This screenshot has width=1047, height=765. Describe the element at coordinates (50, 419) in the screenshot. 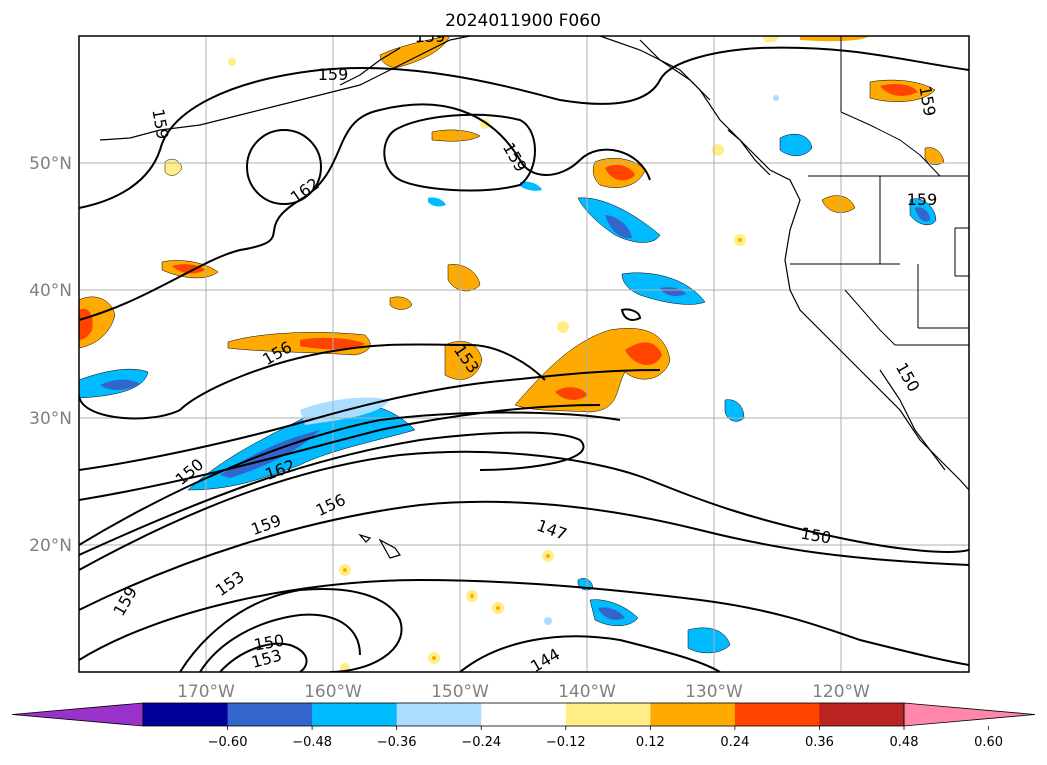

I see `lat-label: 30°N` at that location.